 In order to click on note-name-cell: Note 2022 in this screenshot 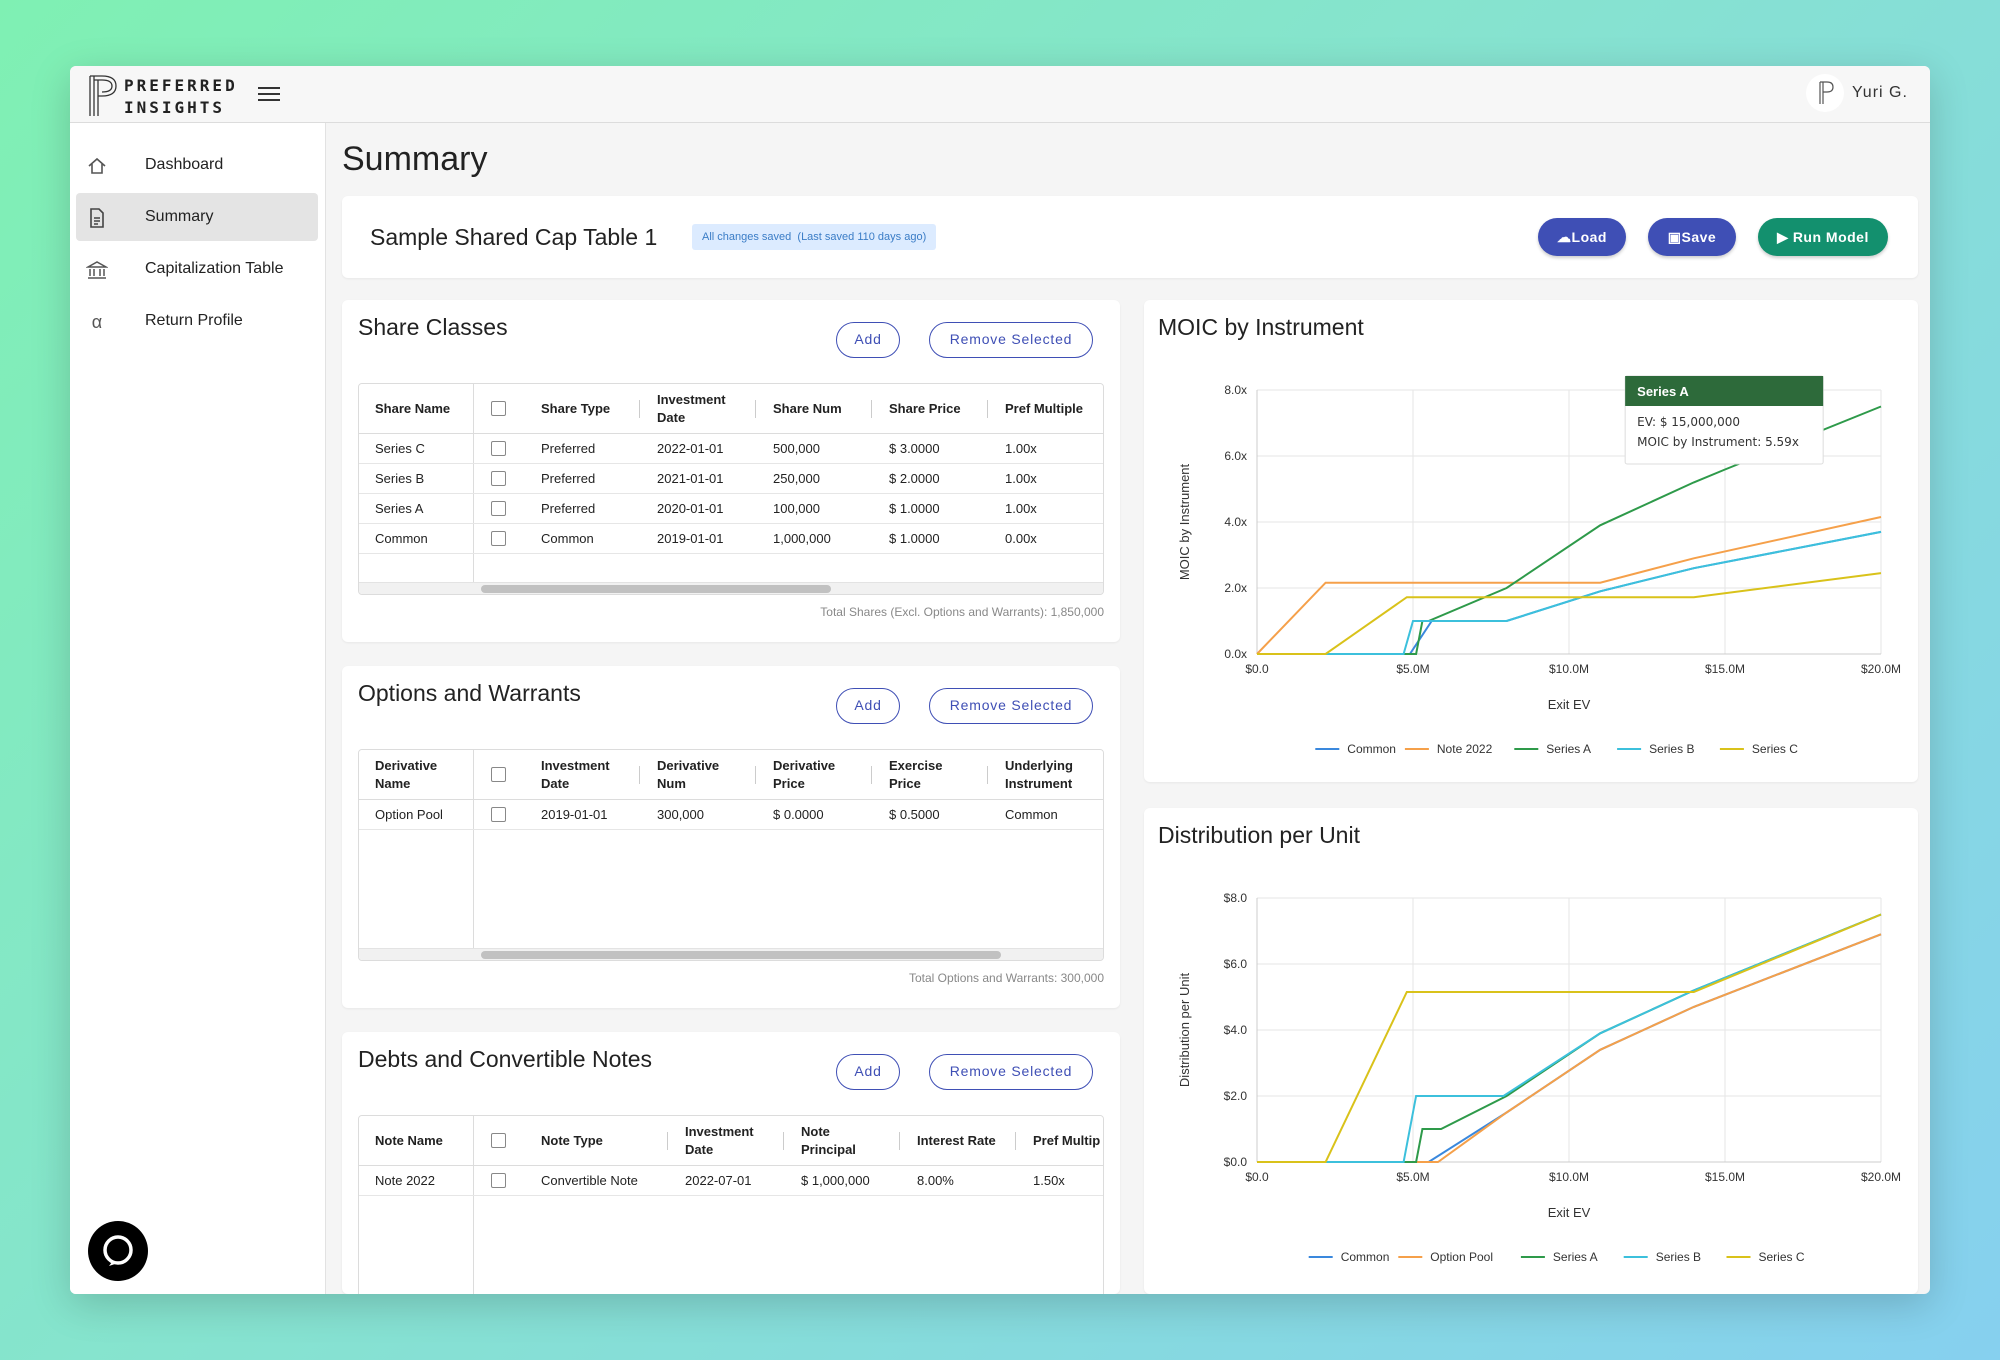, I will do `click(405, 1180)`.